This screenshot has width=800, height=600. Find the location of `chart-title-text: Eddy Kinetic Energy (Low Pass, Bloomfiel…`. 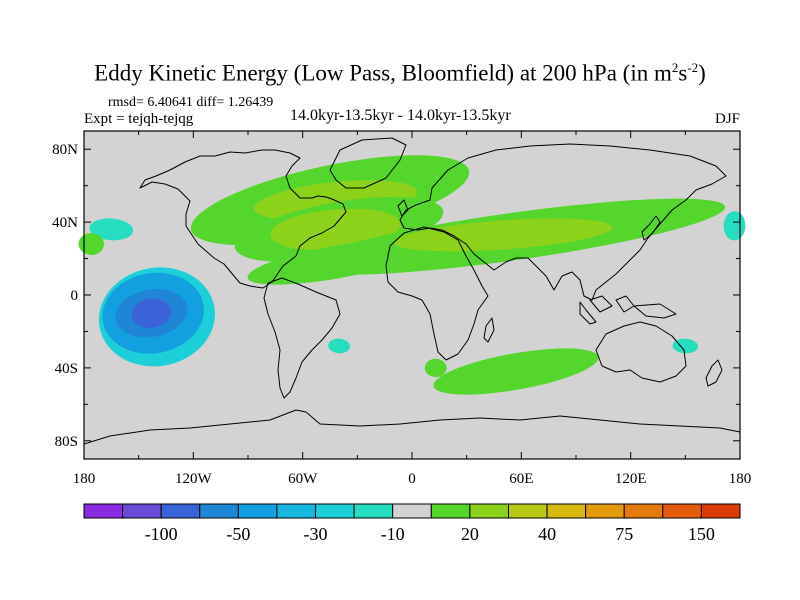

chart-title-text: Eddy Kinetic Energy (Low Pass, Bloomfiel… is located at coordinates (383, 73).